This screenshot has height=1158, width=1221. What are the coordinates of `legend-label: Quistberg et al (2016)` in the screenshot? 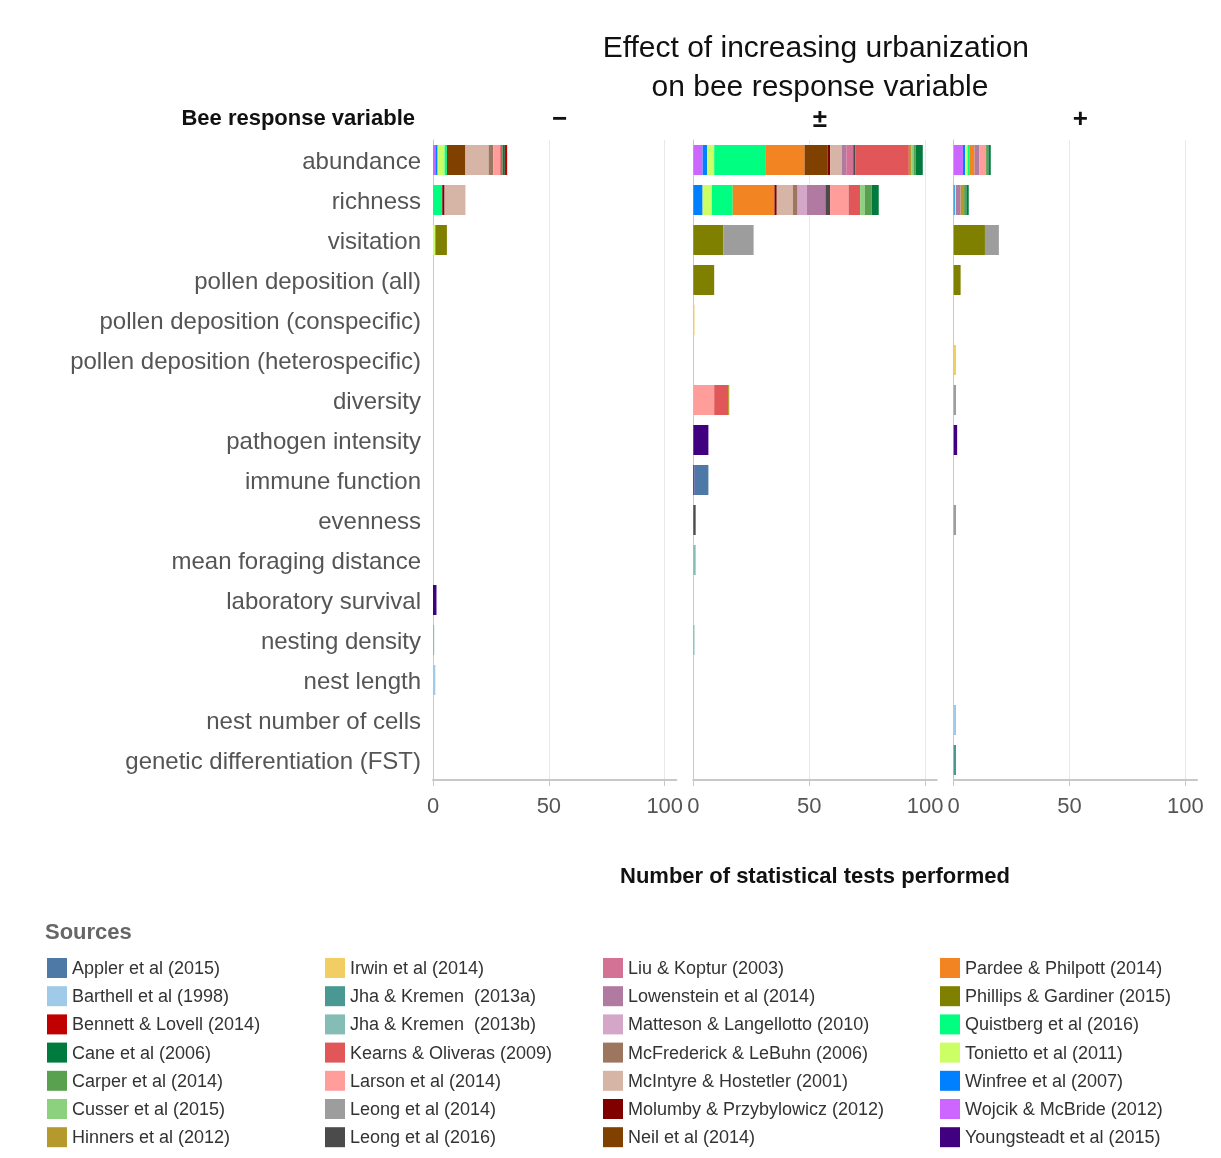 It's located at (1052, 1024).